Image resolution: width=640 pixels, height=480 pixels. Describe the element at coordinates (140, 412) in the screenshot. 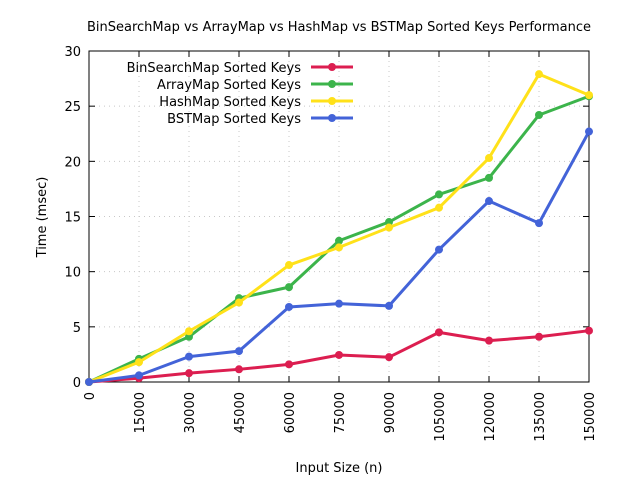

I see `x-tick-label: 15000` at that location.